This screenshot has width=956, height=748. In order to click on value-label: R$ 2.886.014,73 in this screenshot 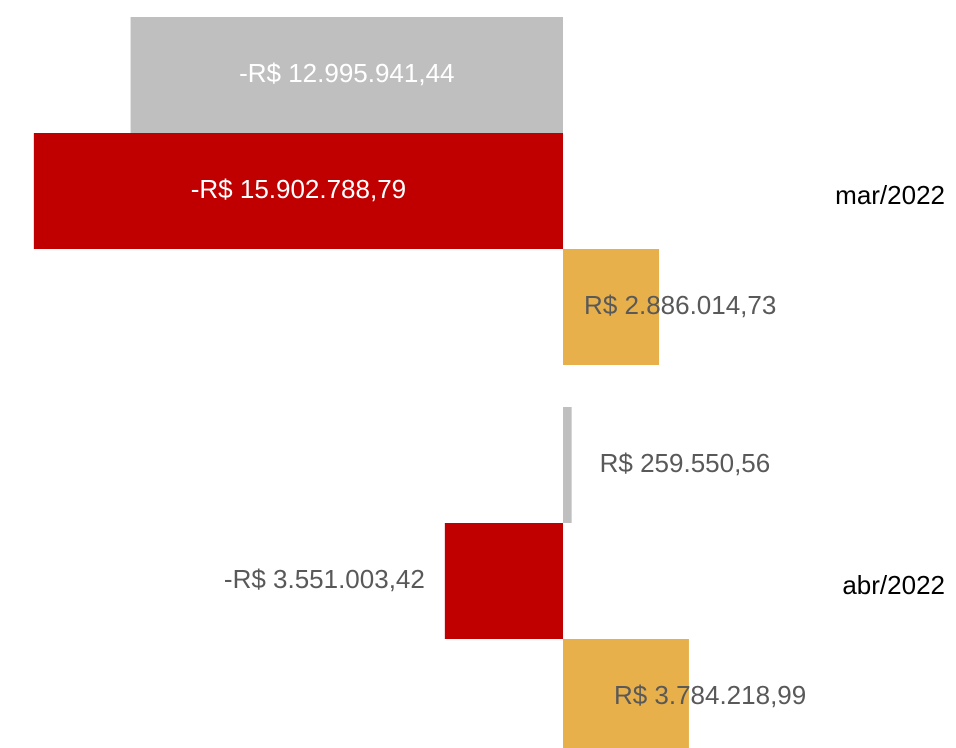, I will do `click(680, 305)`.